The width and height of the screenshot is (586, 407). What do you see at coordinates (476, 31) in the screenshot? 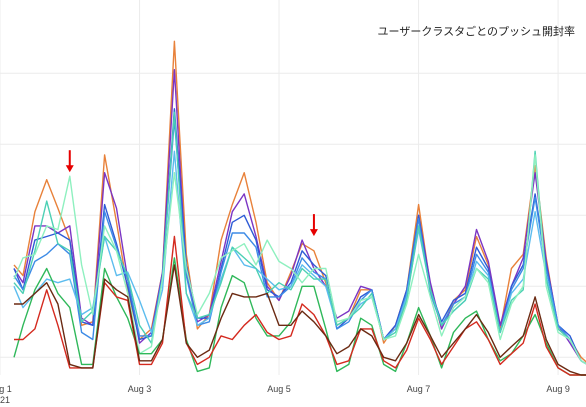
I see `chart-title: ユーザークラスタごとのプッシュ開封率` at bounding box center [476, 31].